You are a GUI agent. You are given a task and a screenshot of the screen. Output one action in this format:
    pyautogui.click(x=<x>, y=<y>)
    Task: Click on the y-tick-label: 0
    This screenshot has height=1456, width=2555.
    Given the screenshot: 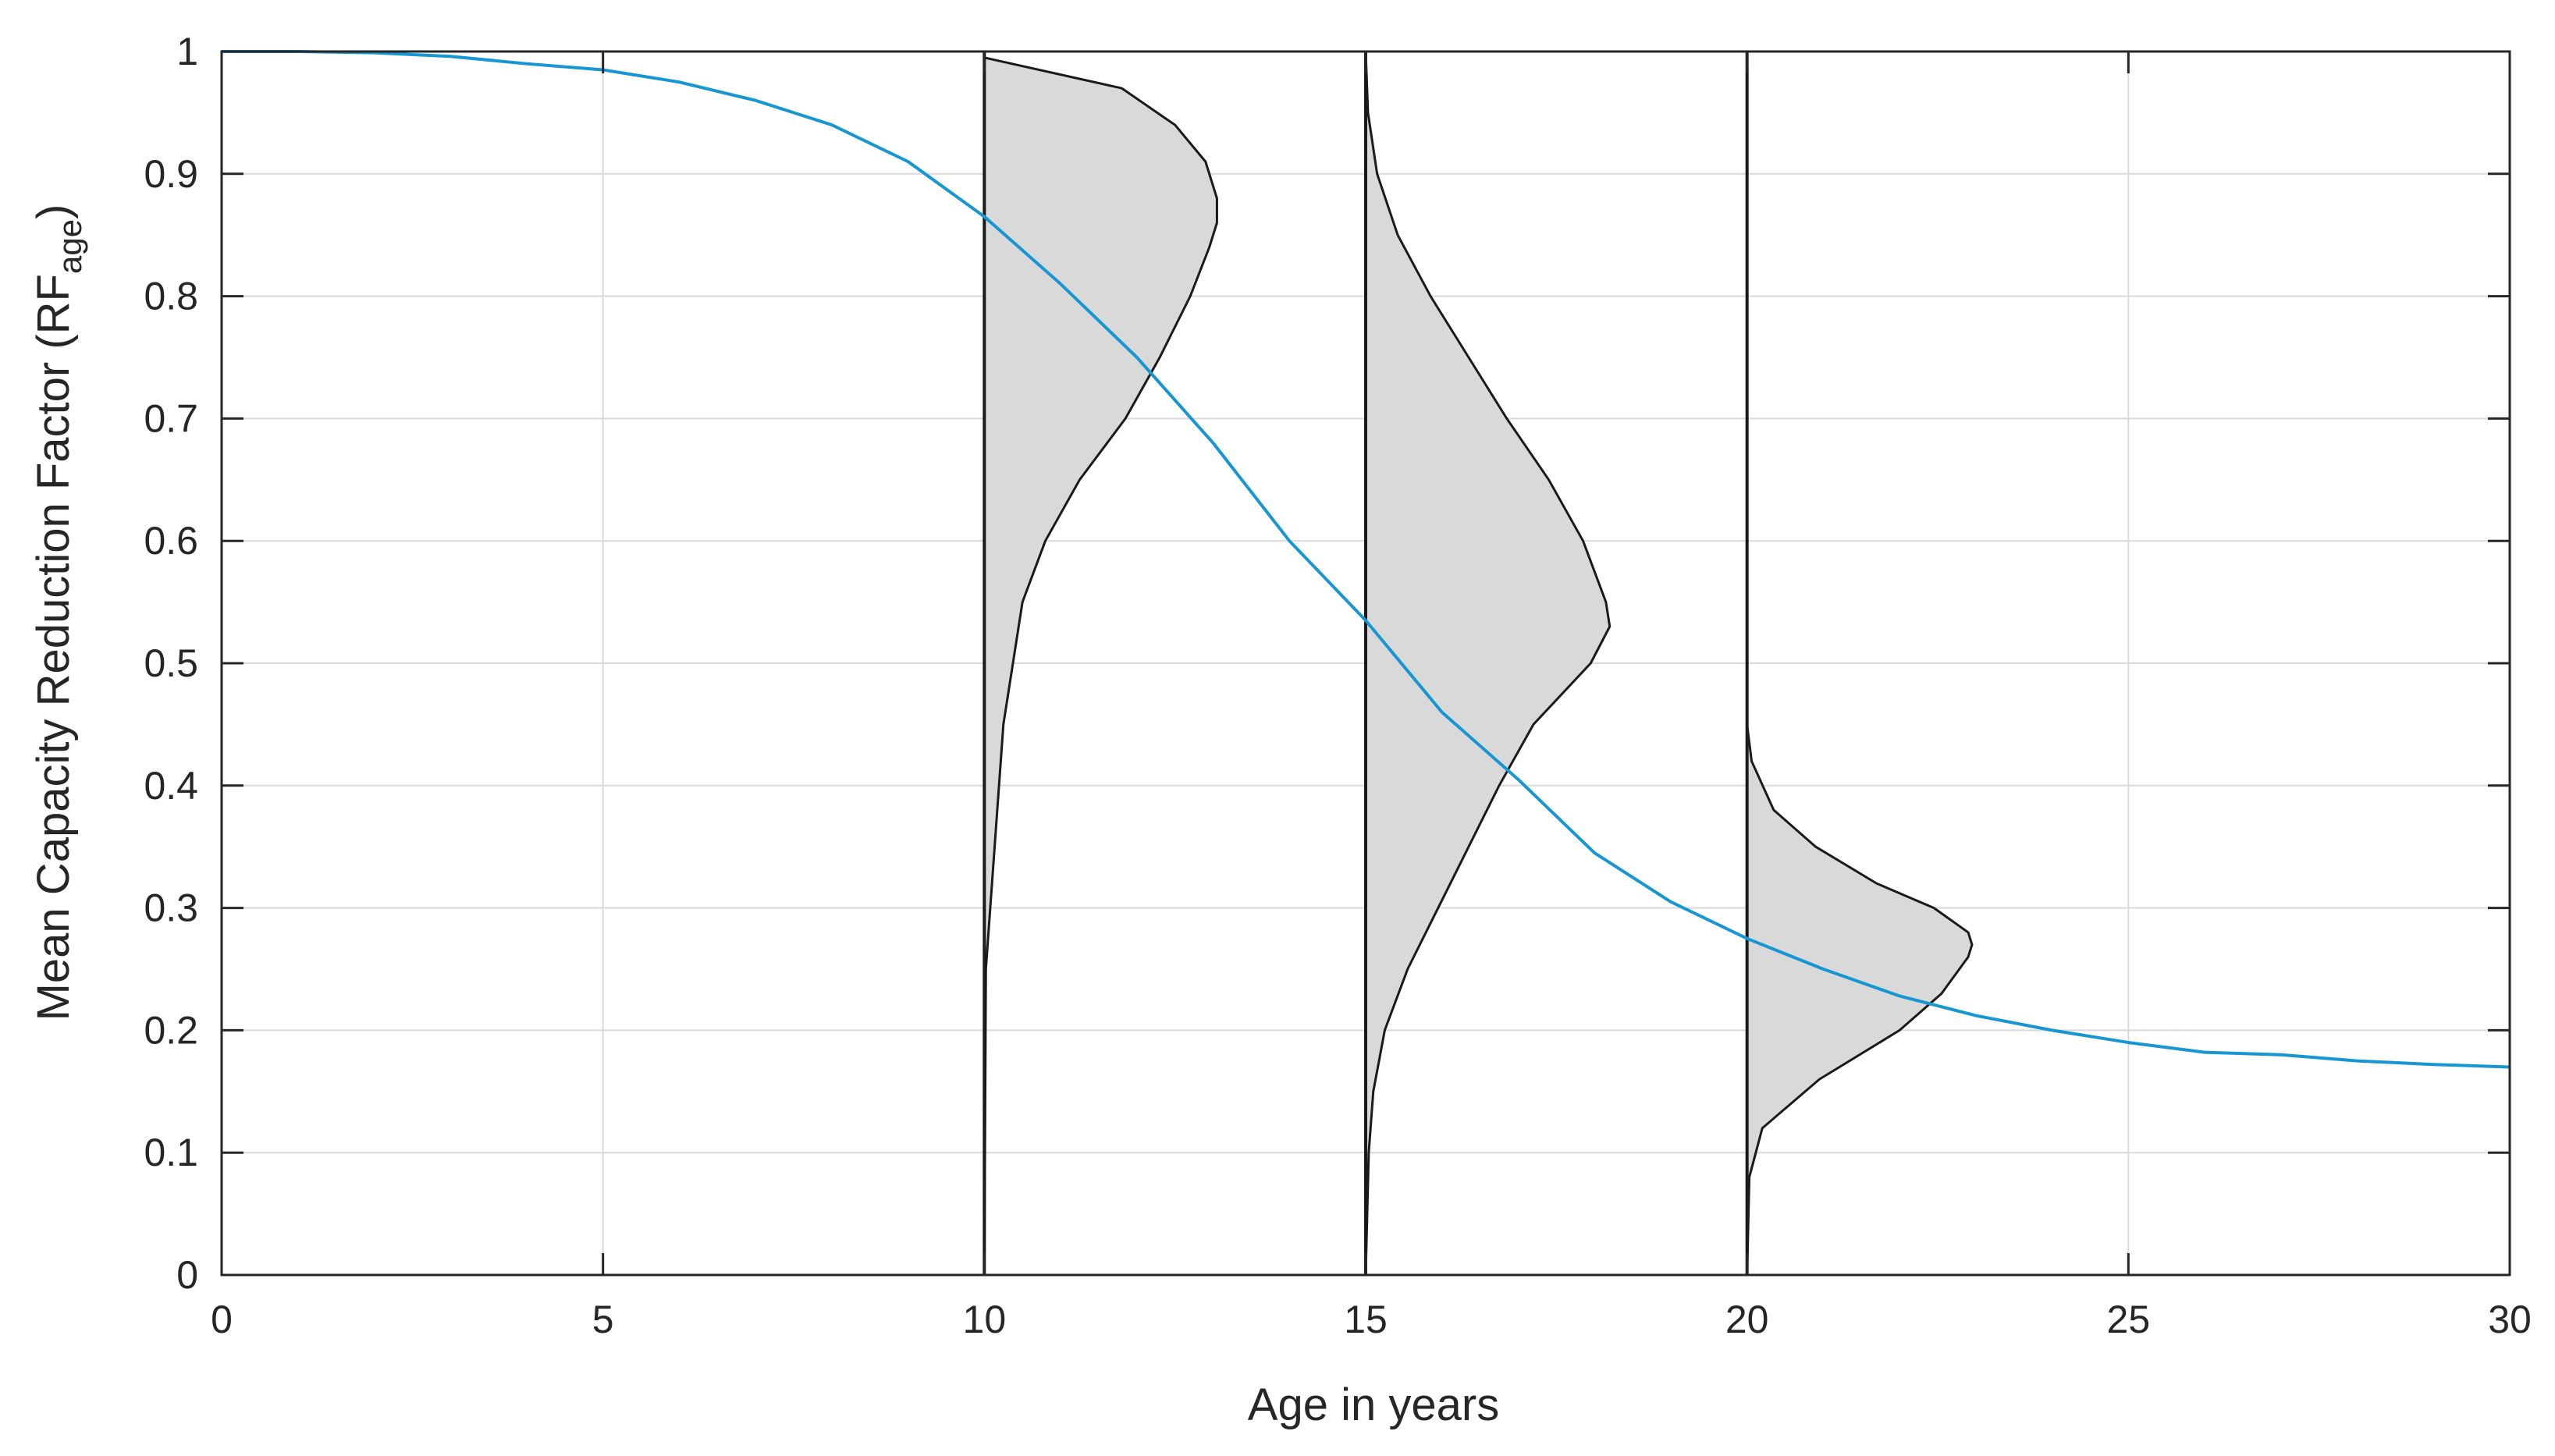 What is the action you would take?
    pyautogui.click(x=187, y=1275)
    